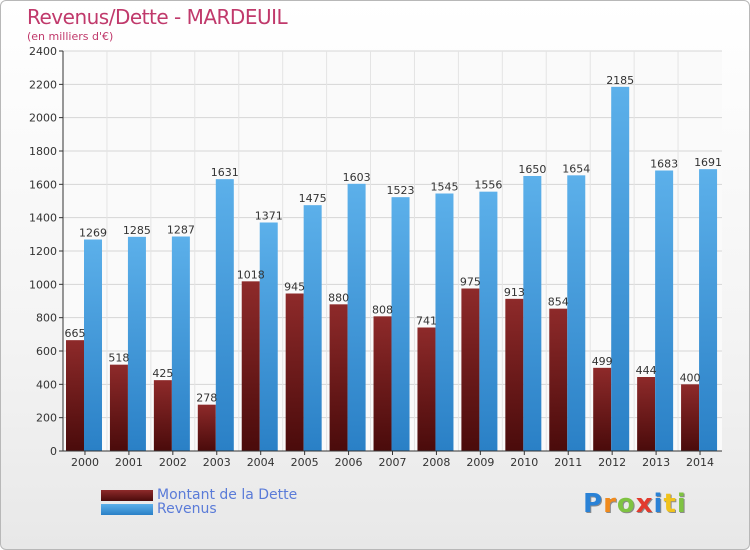 The width and height of the screenshot is (750, 550). I want to click on logo-letter: r, so click(610, 504).